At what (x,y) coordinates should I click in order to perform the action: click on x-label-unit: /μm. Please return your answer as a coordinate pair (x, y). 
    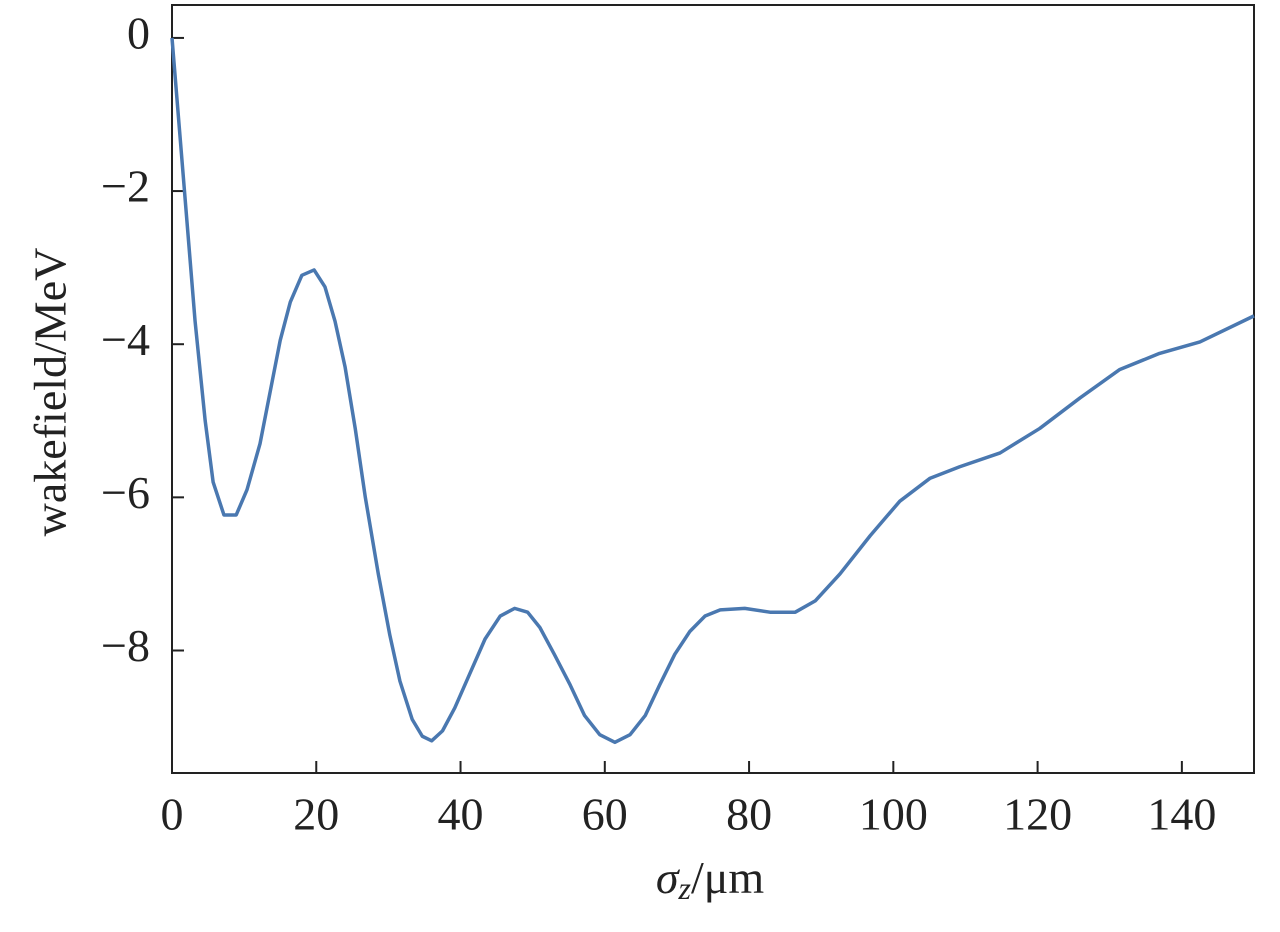
    Looking at the image, I should click on (727, 877).